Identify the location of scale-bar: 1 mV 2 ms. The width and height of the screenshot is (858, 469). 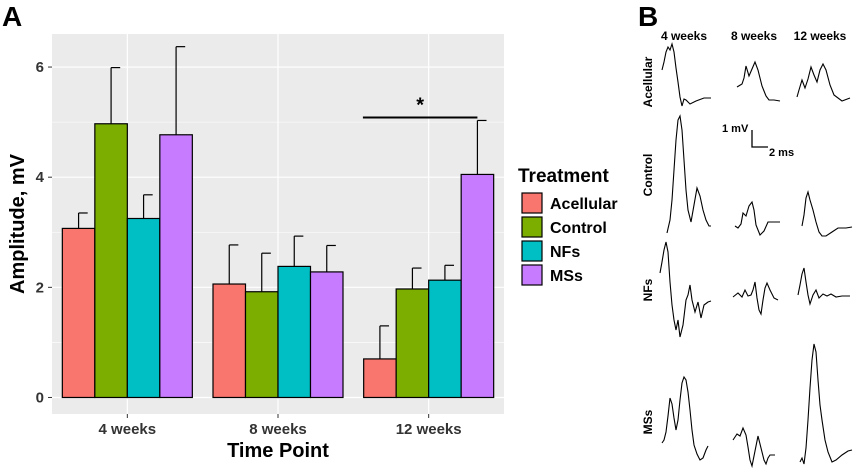
(758, 141).